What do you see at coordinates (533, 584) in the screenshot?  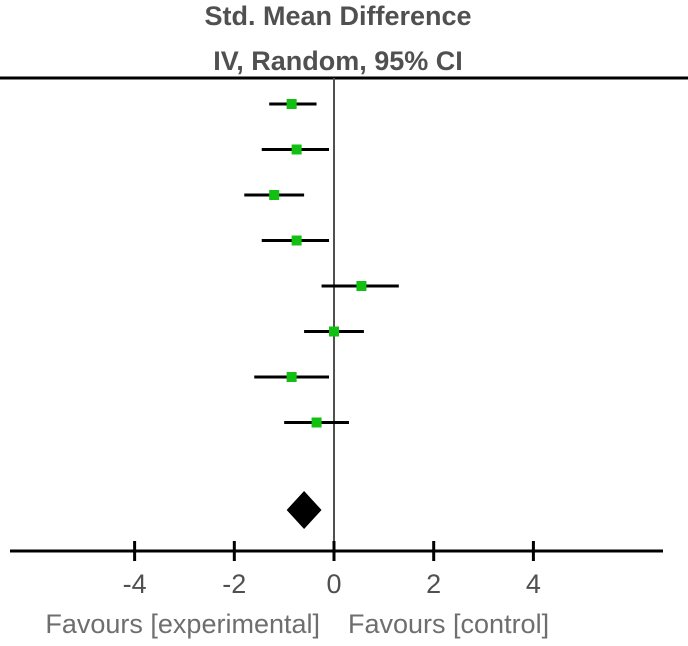 I see `x-tick-label: 4` at bounding box center [533, 584].